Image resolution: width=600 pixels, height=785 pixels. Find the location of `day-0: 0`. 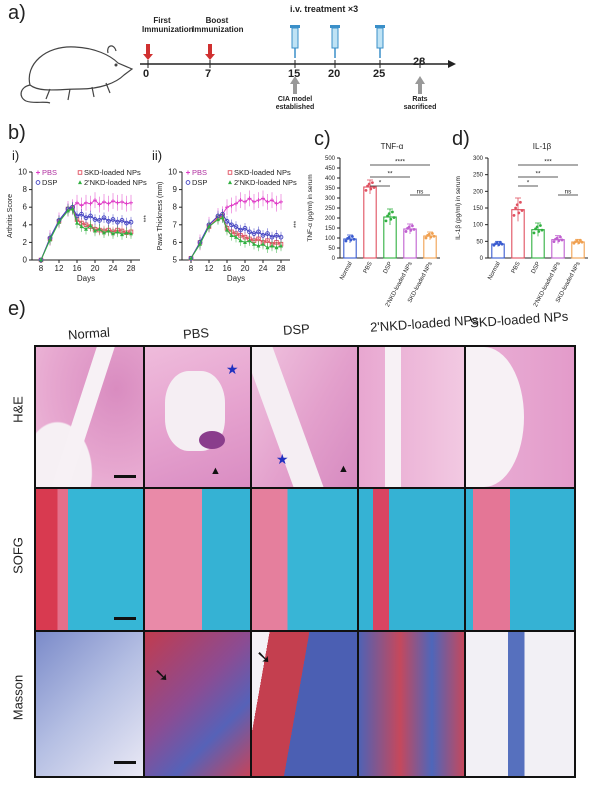

day-0: 0 is located at coordinates (146, 74).